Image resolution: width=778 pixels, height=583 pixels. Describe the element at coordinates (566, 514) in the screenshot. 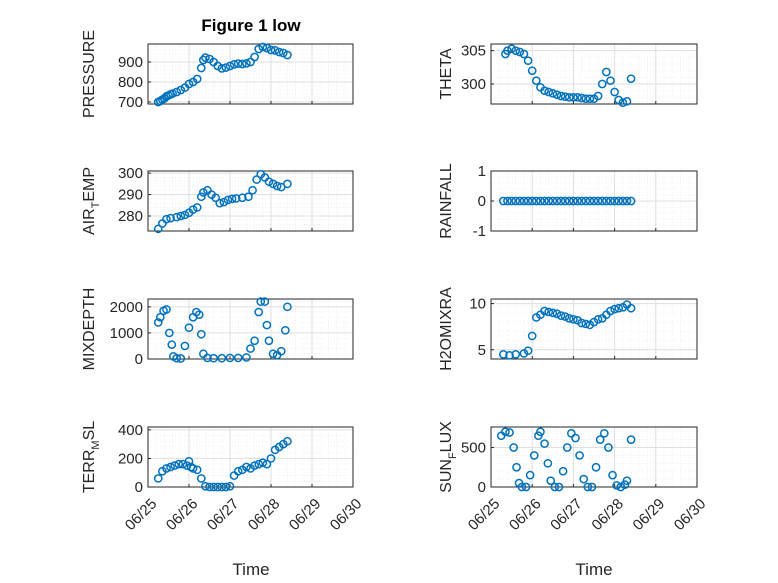

I see `x-tick-label: 06/27` at that location.